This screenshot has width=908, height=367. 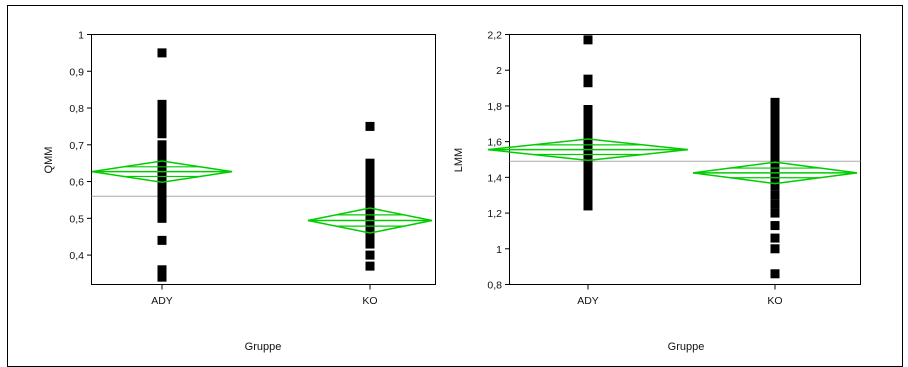 I want to click on y-tick-label: 2,2, so click(x=494, y=36).